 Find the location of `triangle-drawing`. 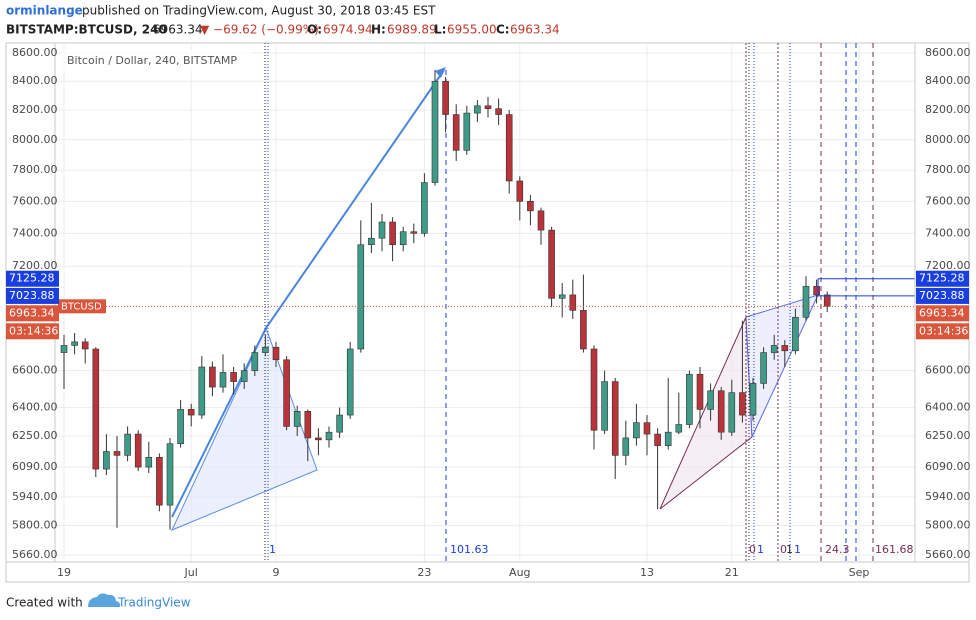

triangle-drawing is located at coordinates (706, 413).